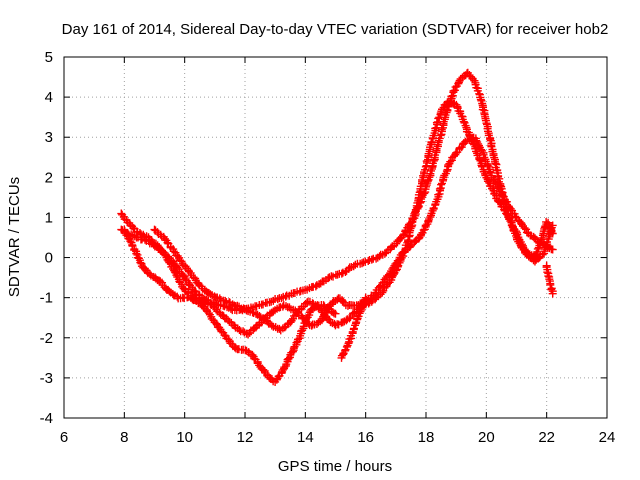  I want to click on y-tick-label: 2, so click(49, 177).